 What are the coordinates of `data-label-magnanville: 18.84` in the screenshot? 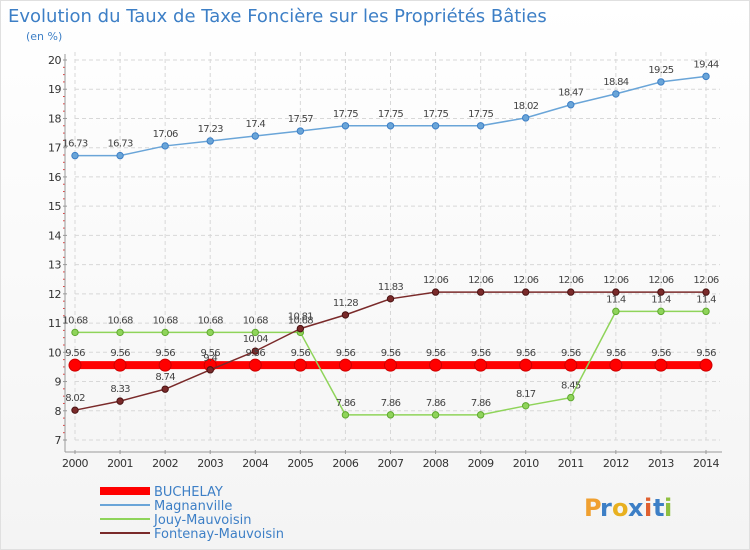 It's located at (615, 82).